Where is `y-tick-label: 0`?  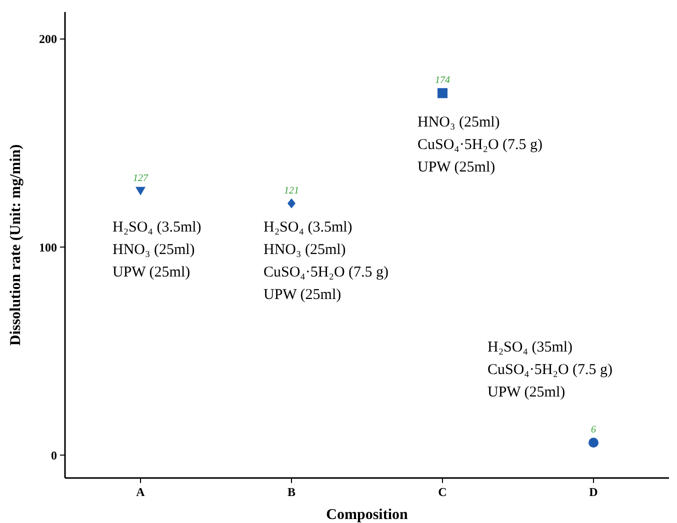 y-tick-label: 0 is located at coordinates (54, 455).